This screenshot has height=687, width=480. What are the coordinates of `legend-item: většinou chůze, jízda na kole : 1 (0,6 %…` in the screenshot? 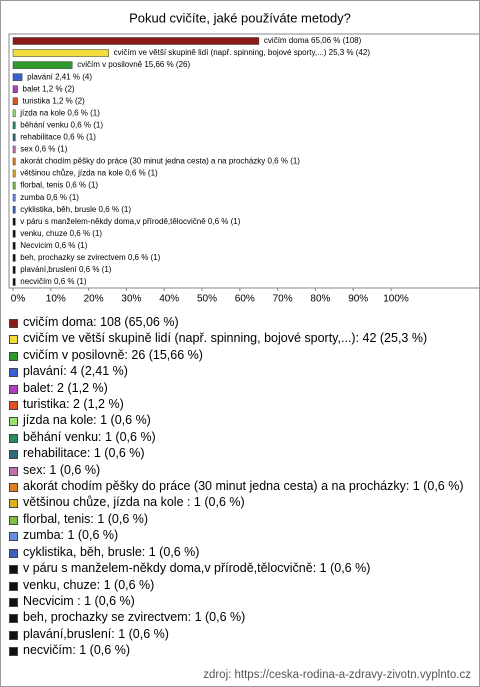 It's located at (240, 502).